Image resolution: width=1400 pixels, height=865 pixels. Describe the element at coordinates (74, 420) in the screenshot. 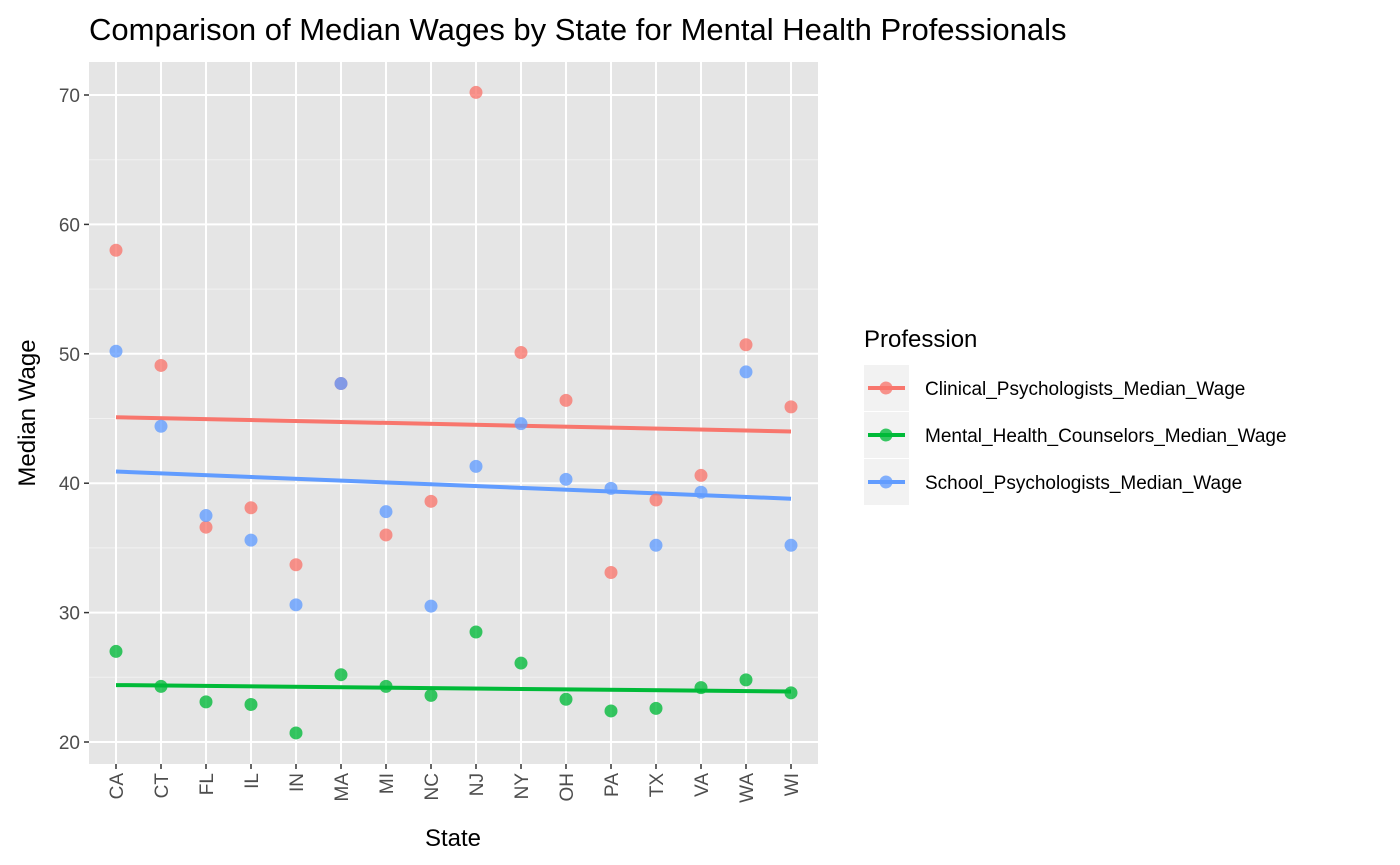

I see `y-axis: 20 30 40 50 60 70` at that location.